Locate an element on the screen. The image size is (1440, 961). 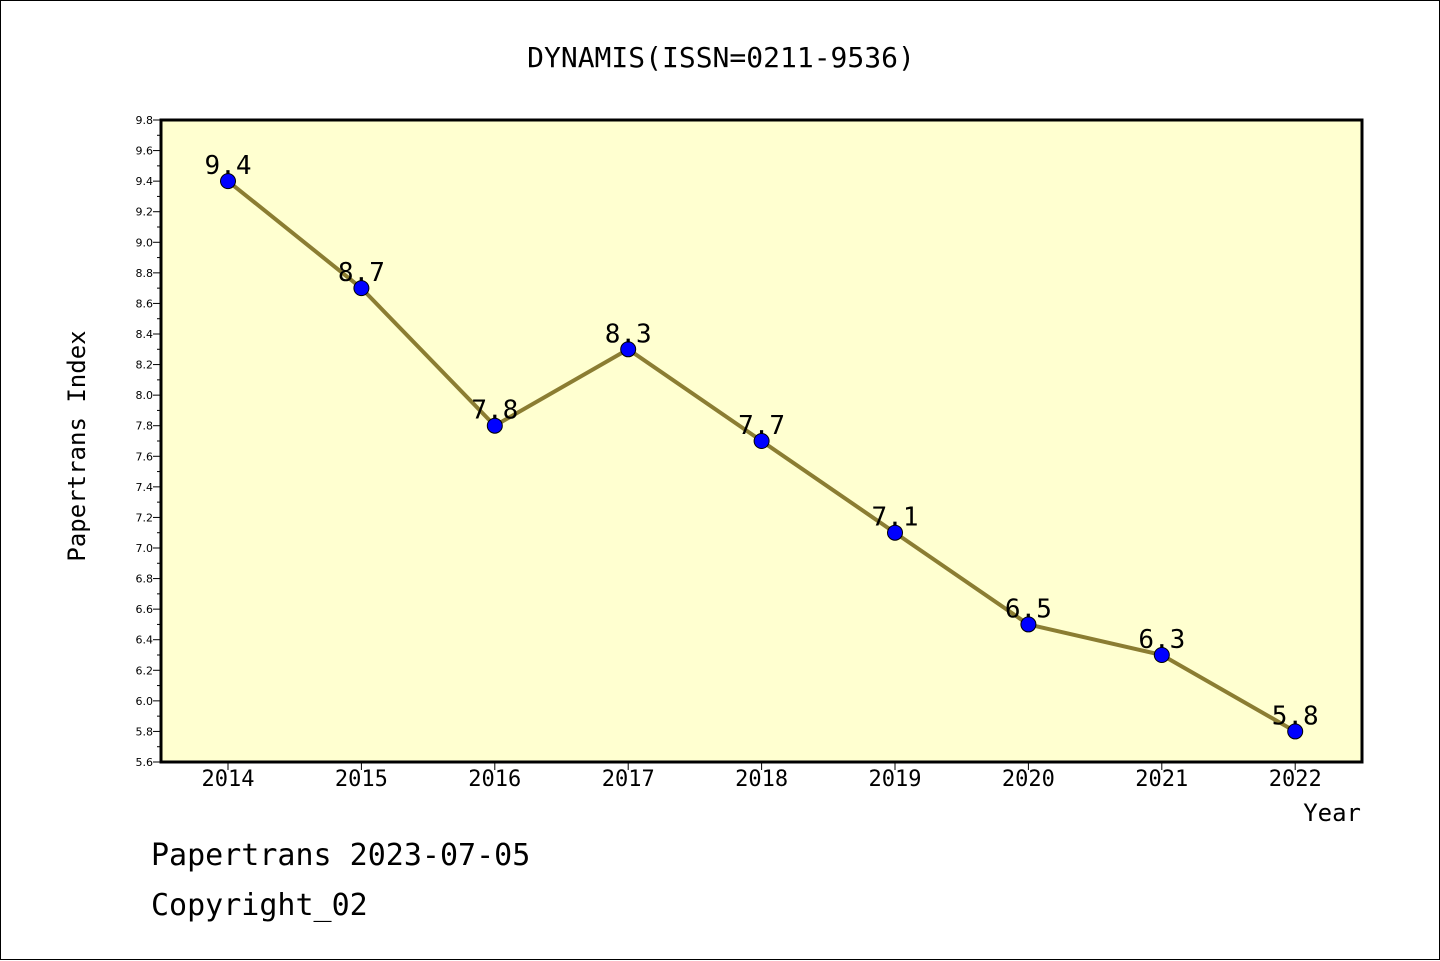
footer-date: Papertrans 2023-07-05 is located at coordinates (340, 855).